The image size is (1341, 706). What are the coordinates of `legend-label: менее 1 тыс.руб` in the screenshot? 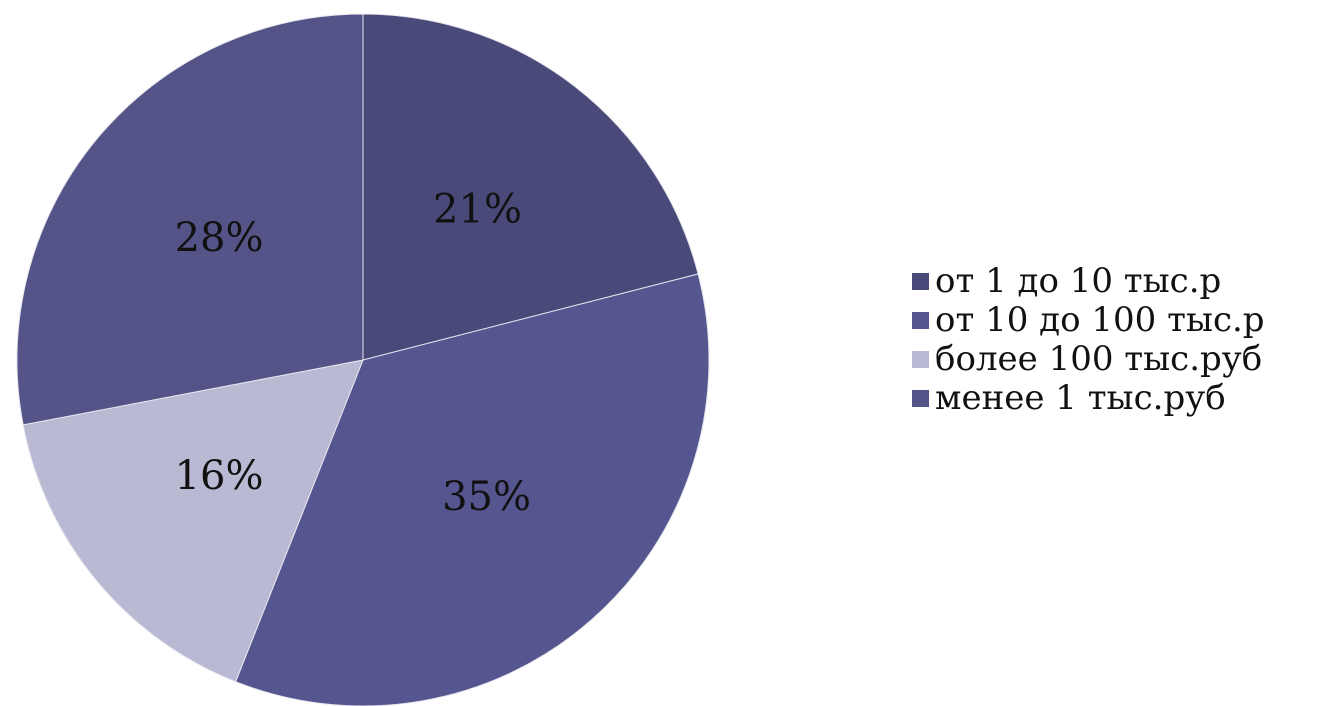 It's located at (1080, 398).